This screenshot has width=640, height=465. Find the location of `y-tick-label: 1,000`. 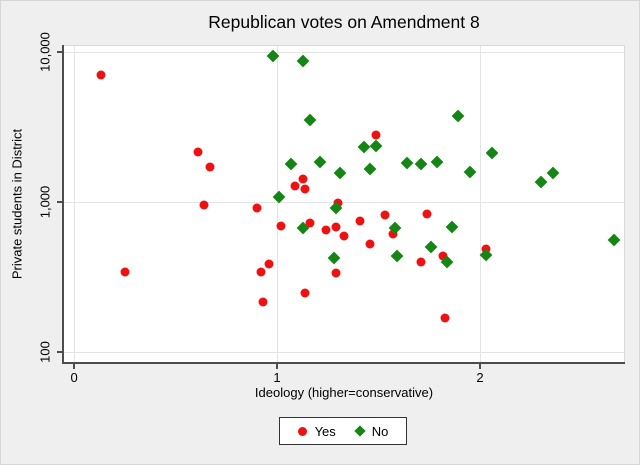

y-tick-label: 1,000 is located at coordinates (45, 202).